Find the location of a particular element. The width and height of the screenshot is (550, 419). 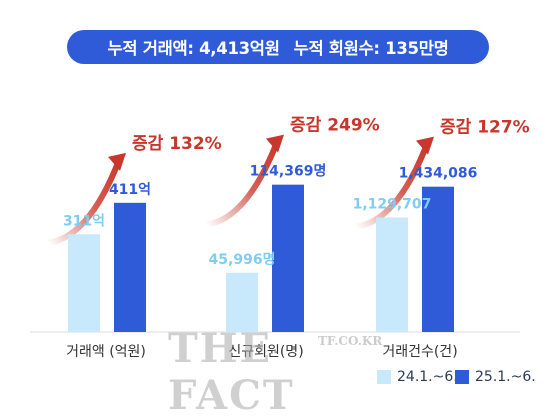

legend-swatch-curr is located at coordinates (462, 377).